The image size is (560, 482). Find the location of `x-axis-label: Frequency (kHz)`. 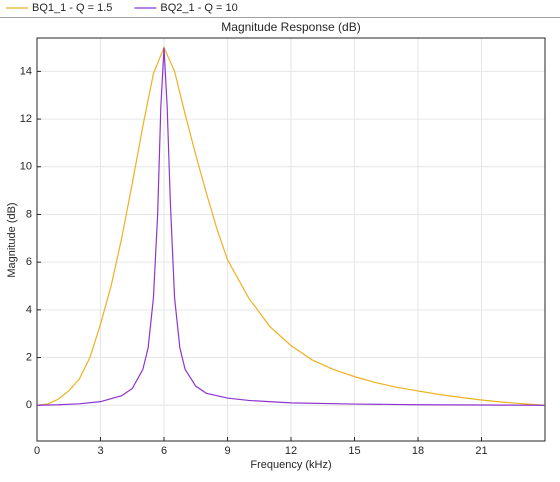

x-axis-label: Frequency (kHz) is located at coordinates (290, 465).